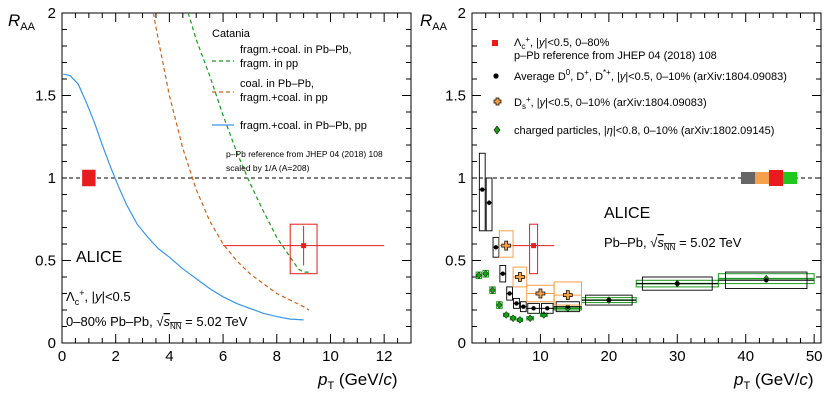  Describe the element at coordinates (303, 126) in the screenshot. I see `legend-label-blue: fragm.+coal. in Pb–Pb, pp` at that location.